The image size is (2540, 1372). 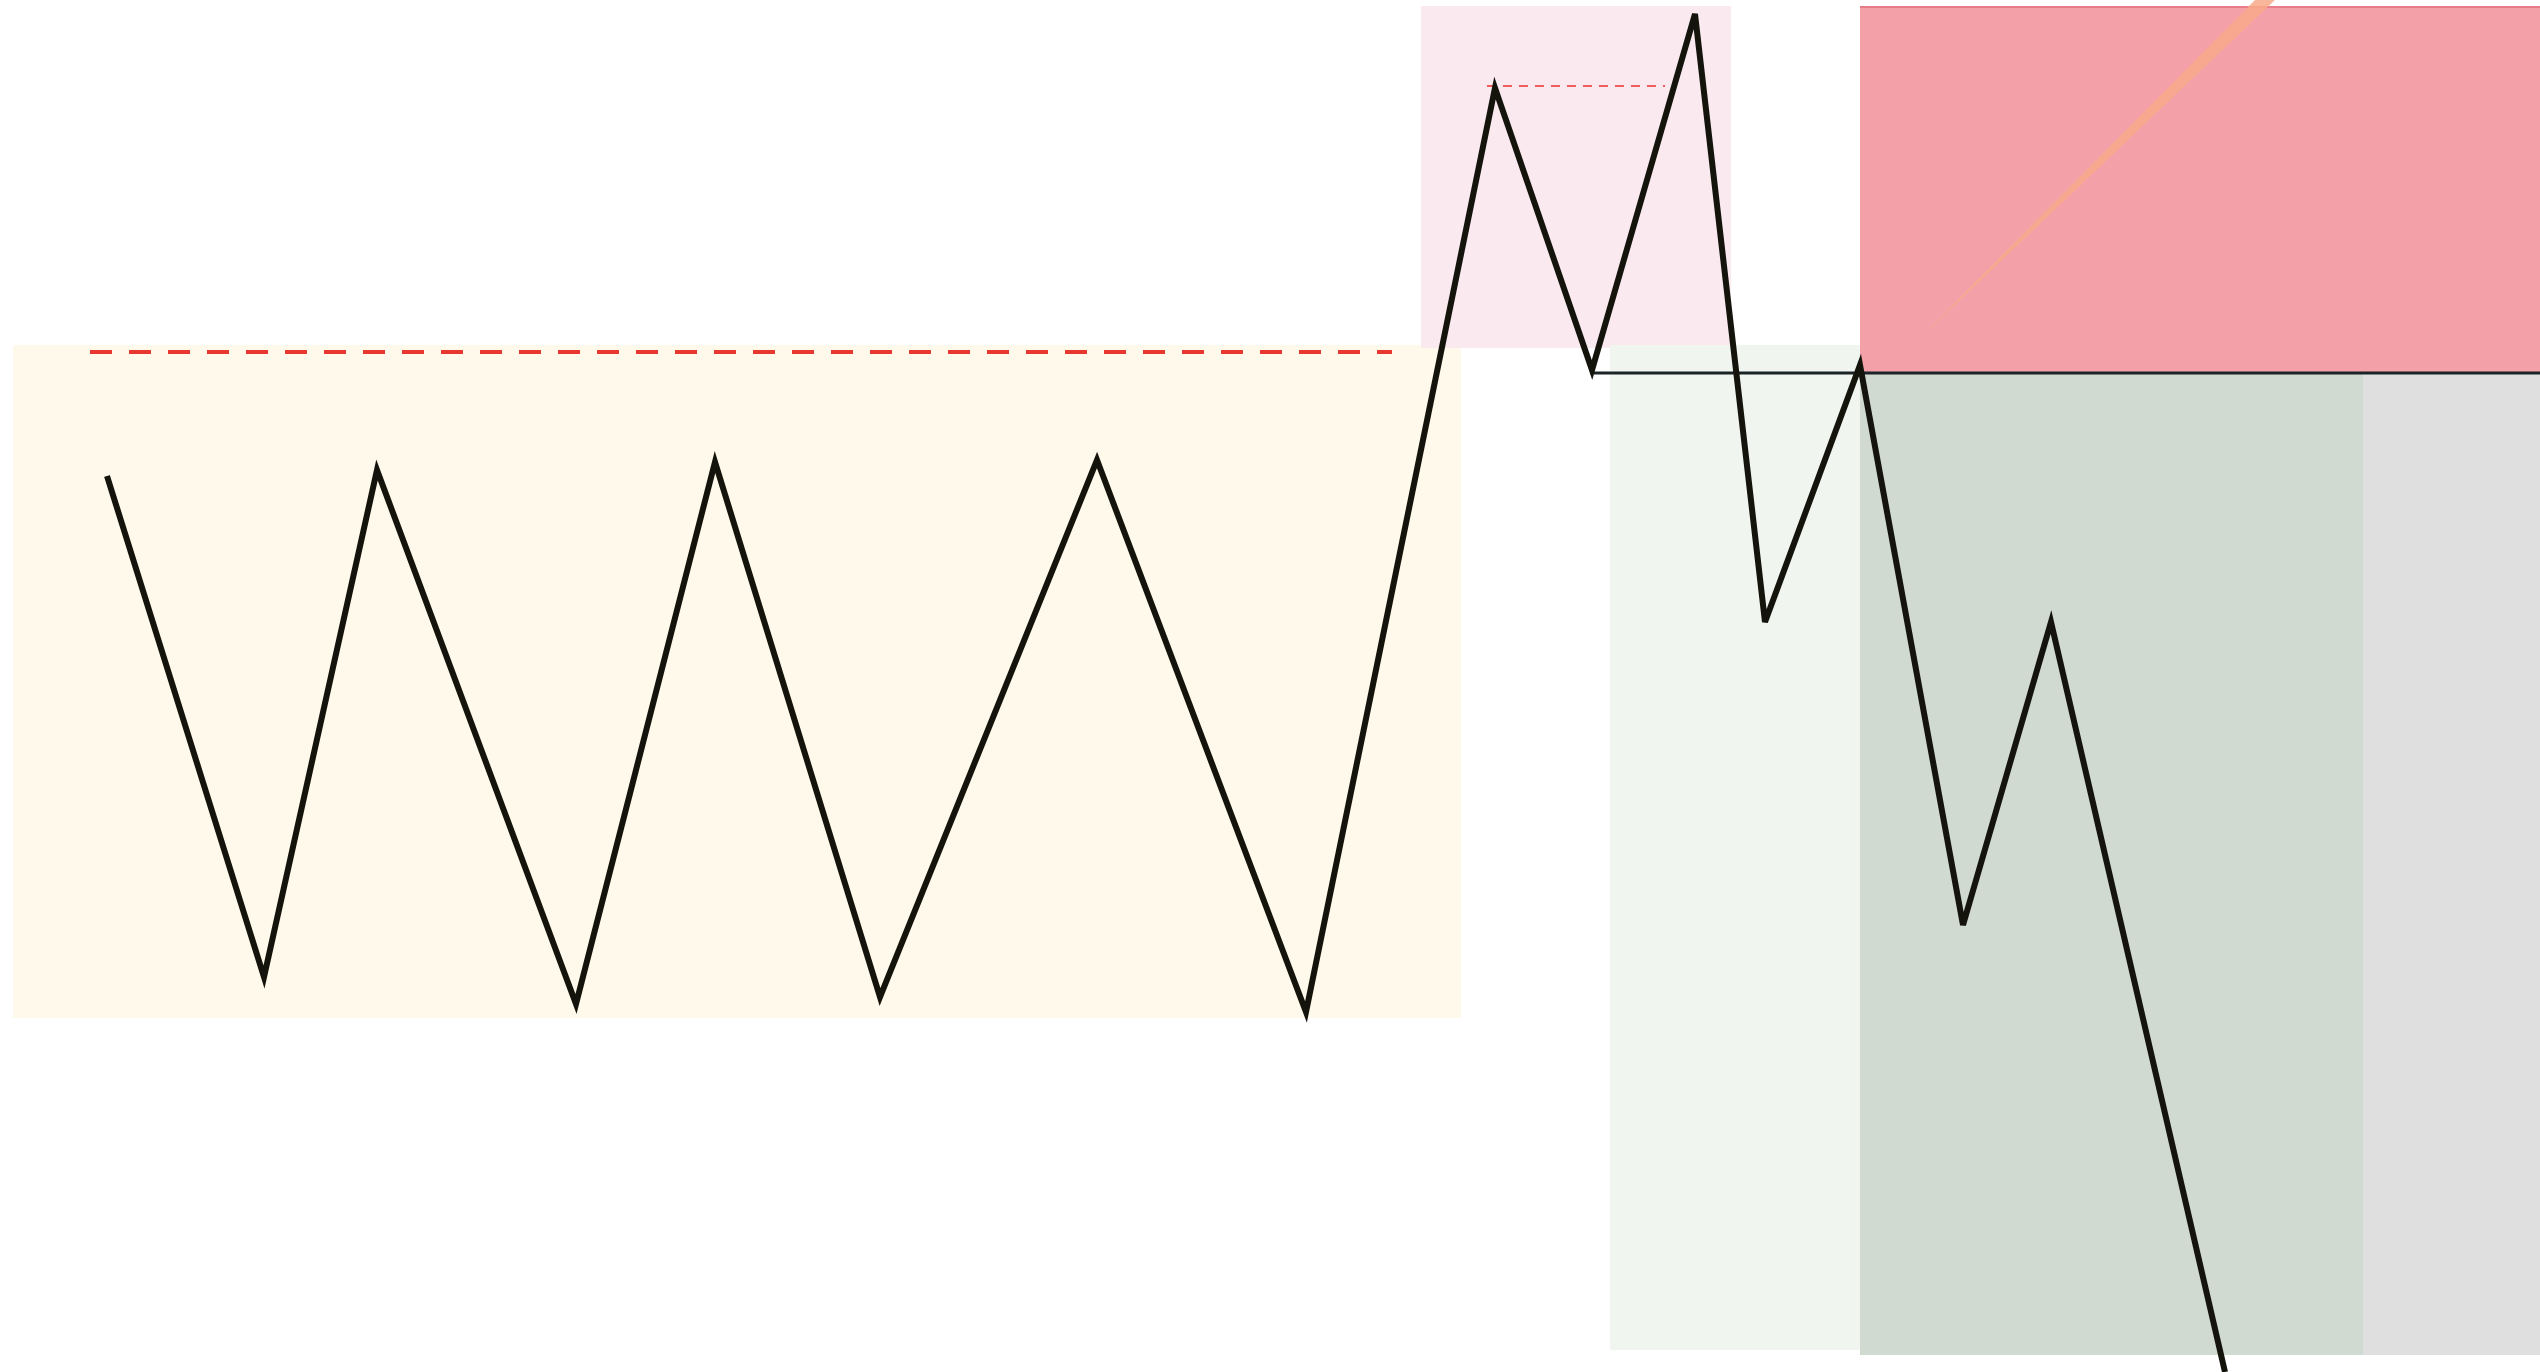 I want to click on short-entry-zone, so click(x=1736, y=847).